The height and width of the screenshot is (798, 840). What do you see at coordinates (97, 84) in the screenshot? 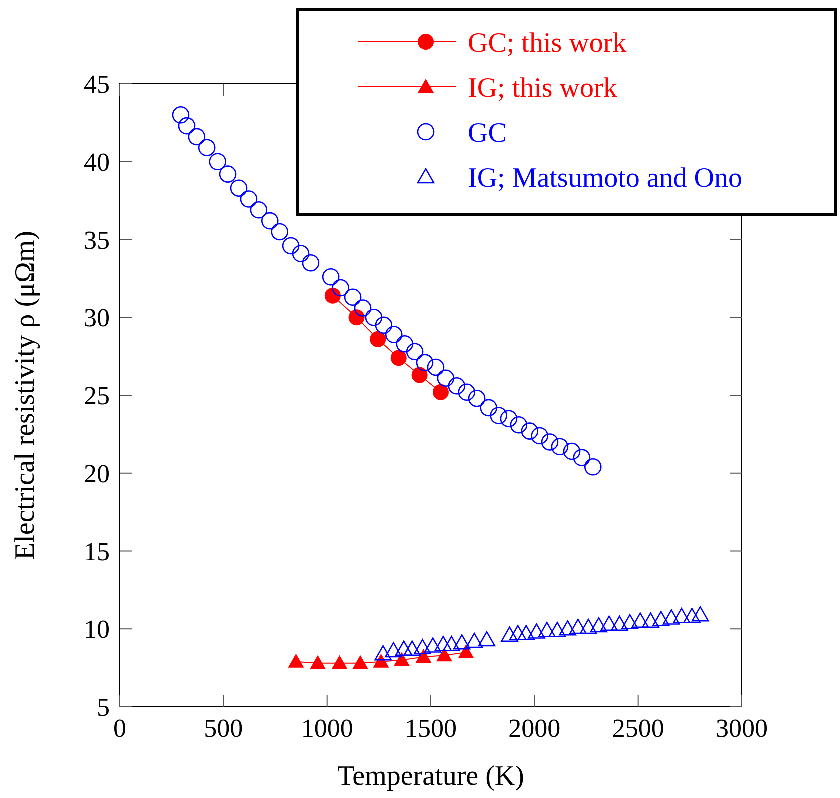
I see `y-tick-label: 45` at bounding box center [97, 84].